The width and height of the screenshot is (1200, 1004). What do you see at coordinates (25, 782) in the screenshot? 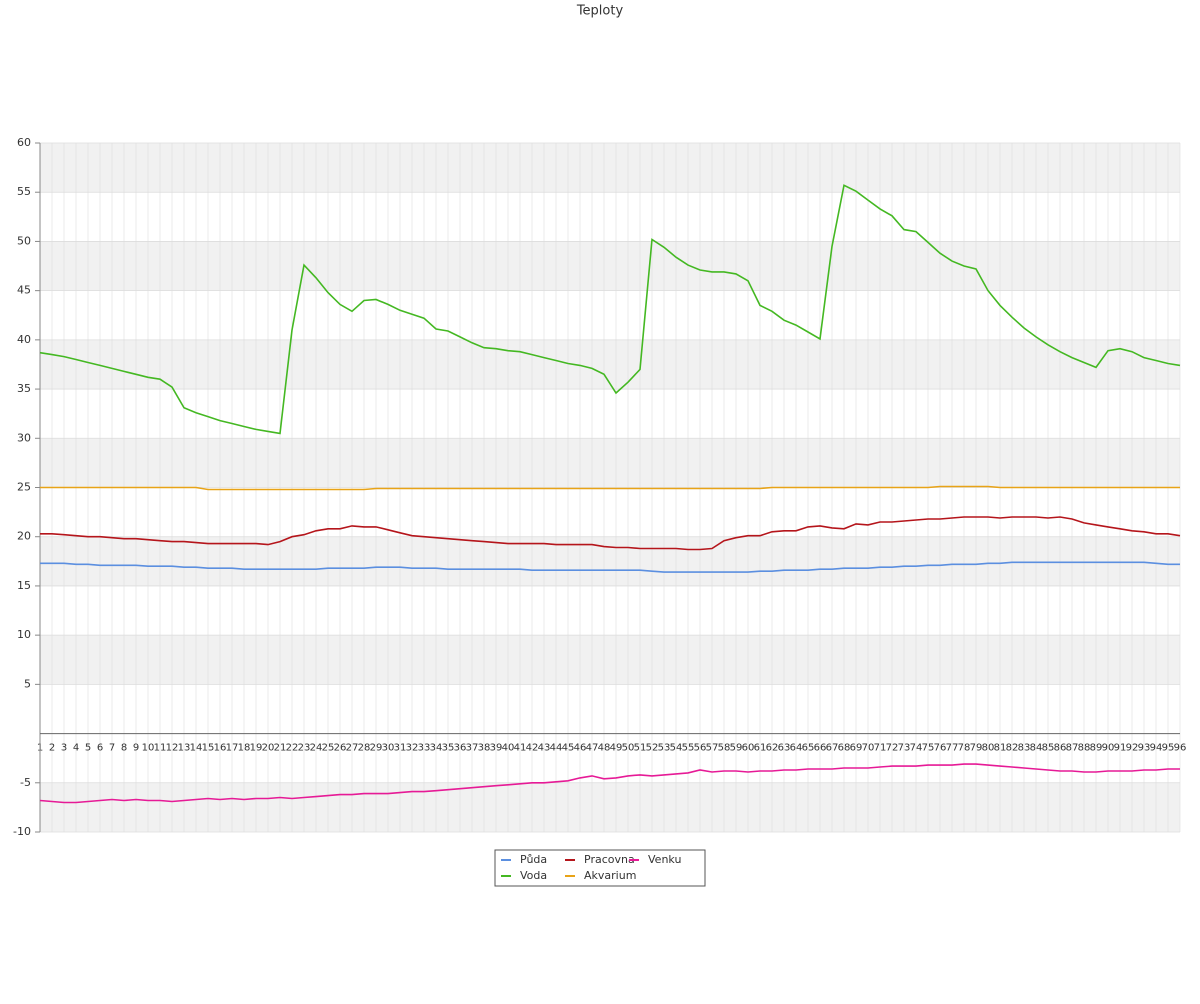
I see `y-tick-label: -5` at bounding box center [25, 782].